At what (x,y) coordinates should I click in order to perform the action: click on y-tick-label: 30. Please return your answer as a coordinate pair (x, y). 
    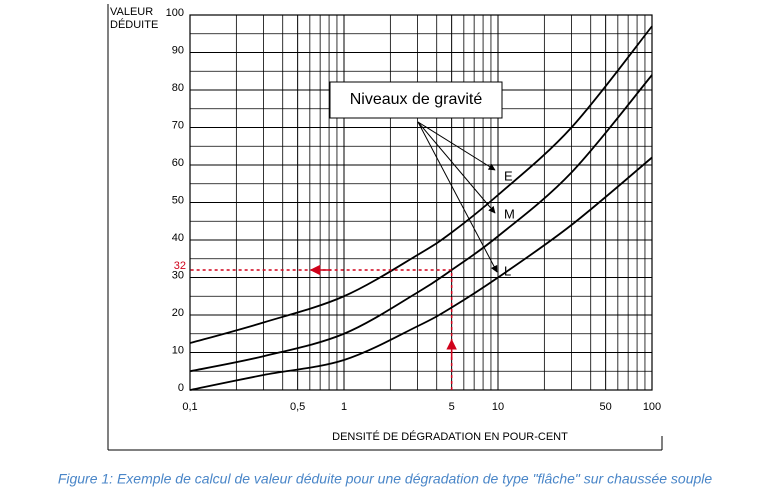
    Looking at the image, I should click on (178, 275).